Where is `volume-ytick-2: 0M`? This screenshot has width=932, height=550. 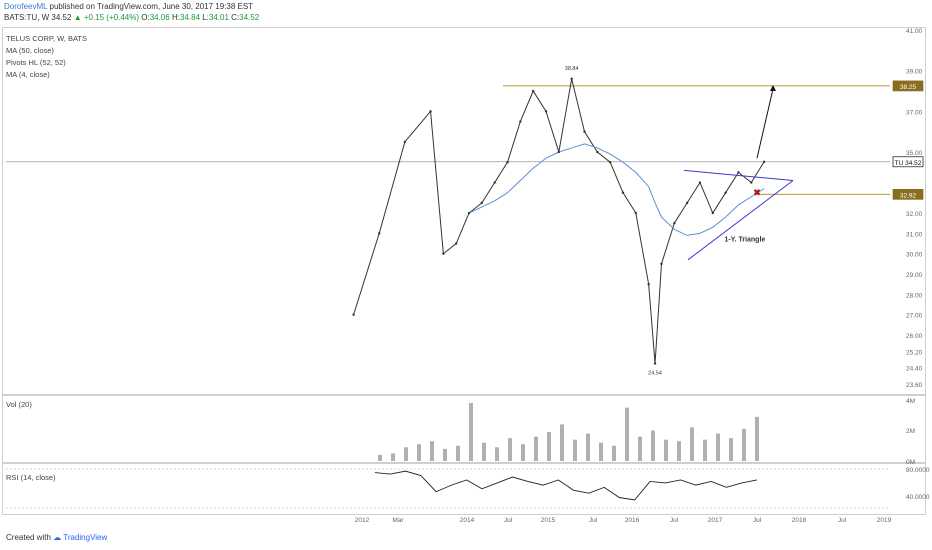 volume-ytick-2: 0M is located at coordinates (910, 462).